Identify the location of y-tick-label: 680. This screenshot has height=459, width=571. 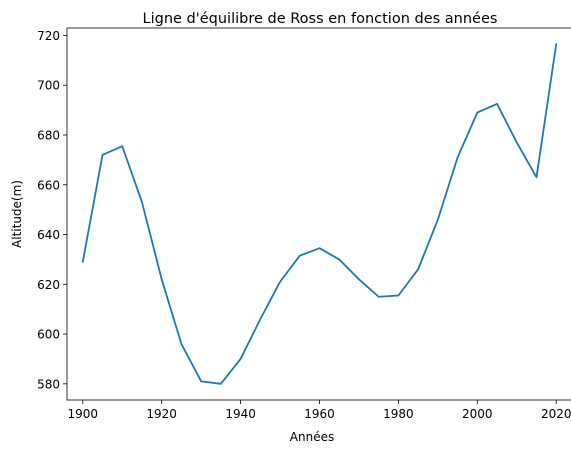
(48, 135).